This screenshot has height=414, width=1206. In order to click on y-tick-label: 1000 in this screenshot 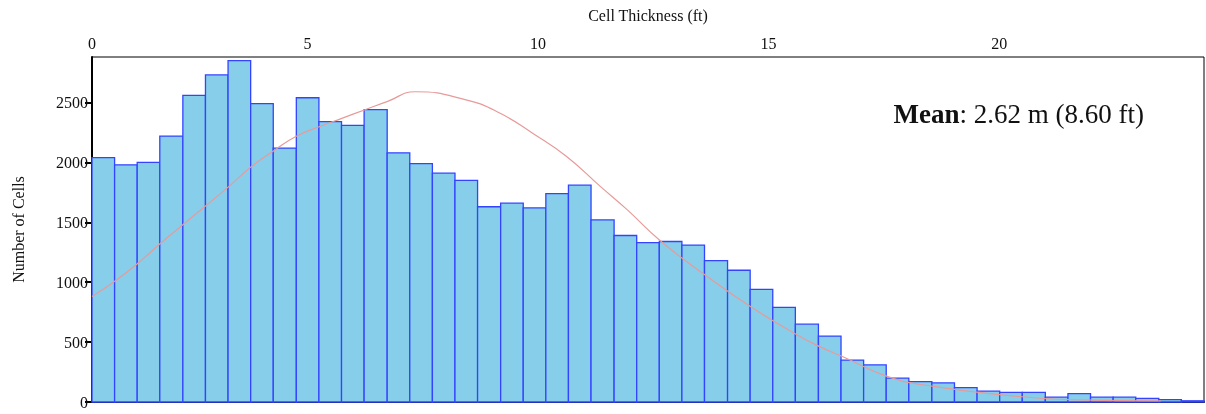, I will do `click(72, 282)`.